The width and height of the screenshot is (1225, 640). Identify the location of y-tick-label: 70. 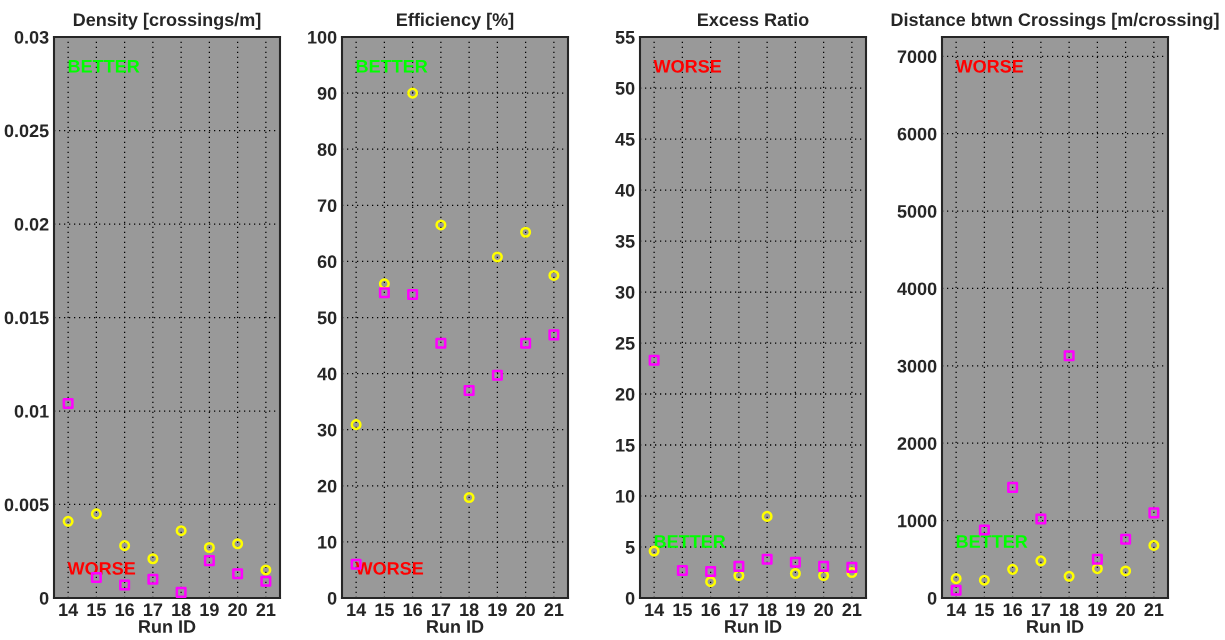
(327, 206).